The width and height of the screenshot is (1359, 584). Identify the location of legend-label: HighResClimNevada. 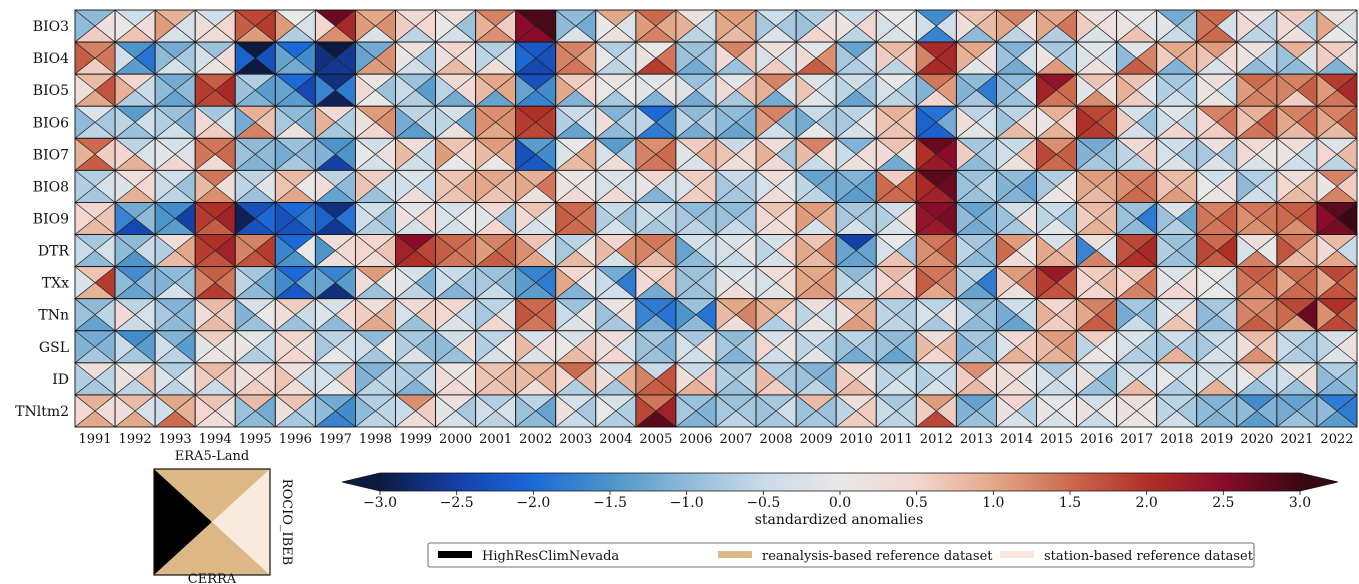
(550, 556).